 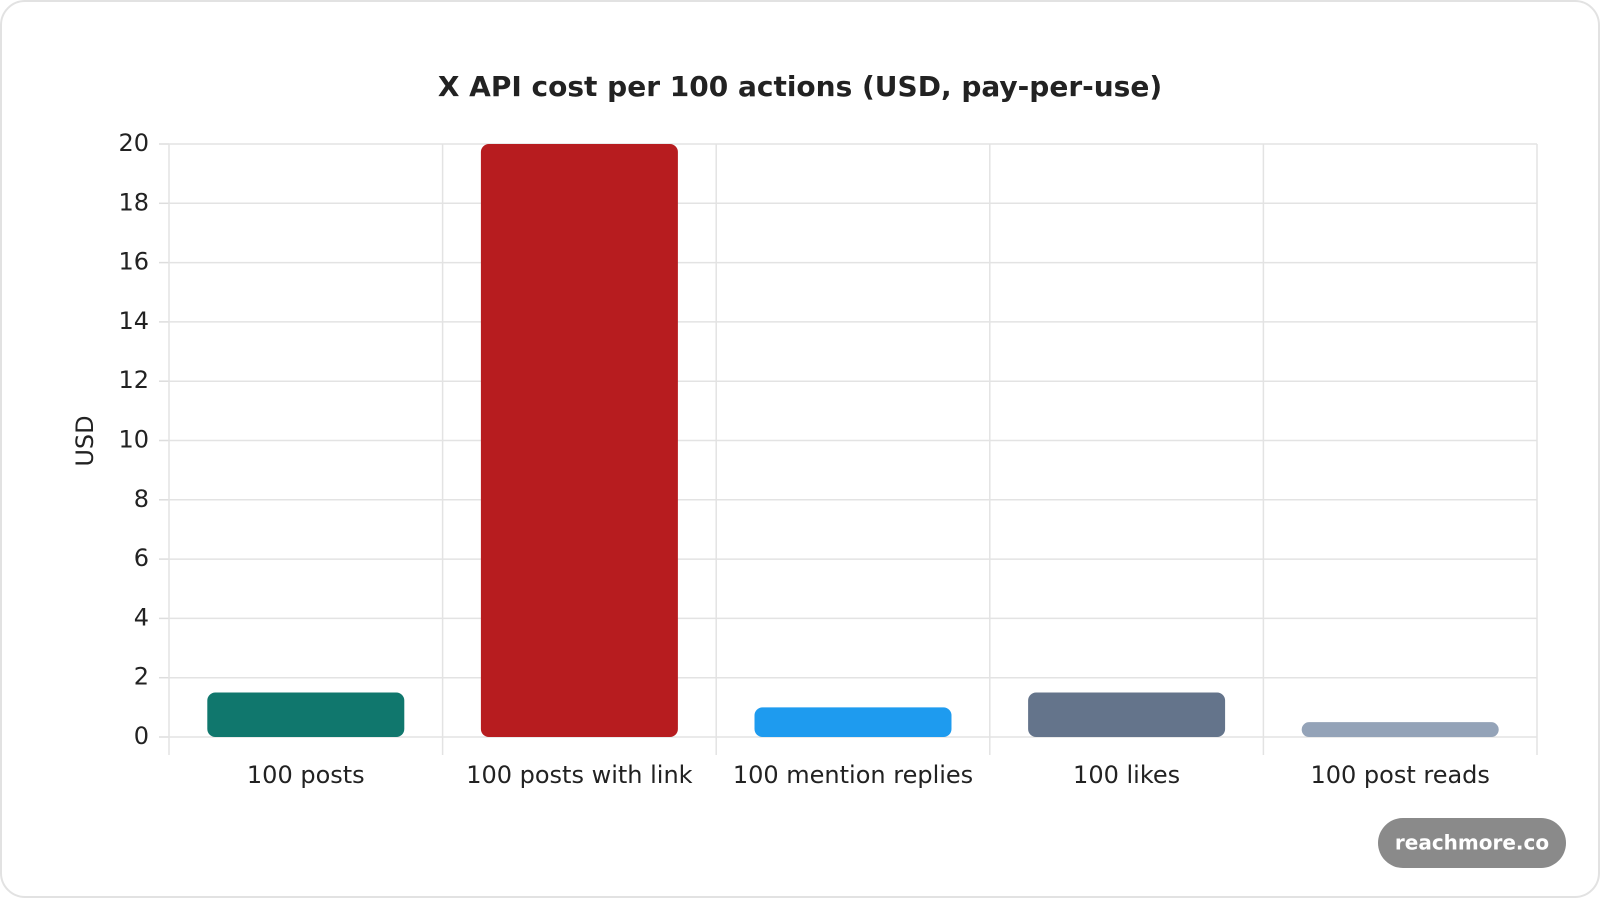 I want to click on y-tick-label: 0, so click(x=141, y=736).